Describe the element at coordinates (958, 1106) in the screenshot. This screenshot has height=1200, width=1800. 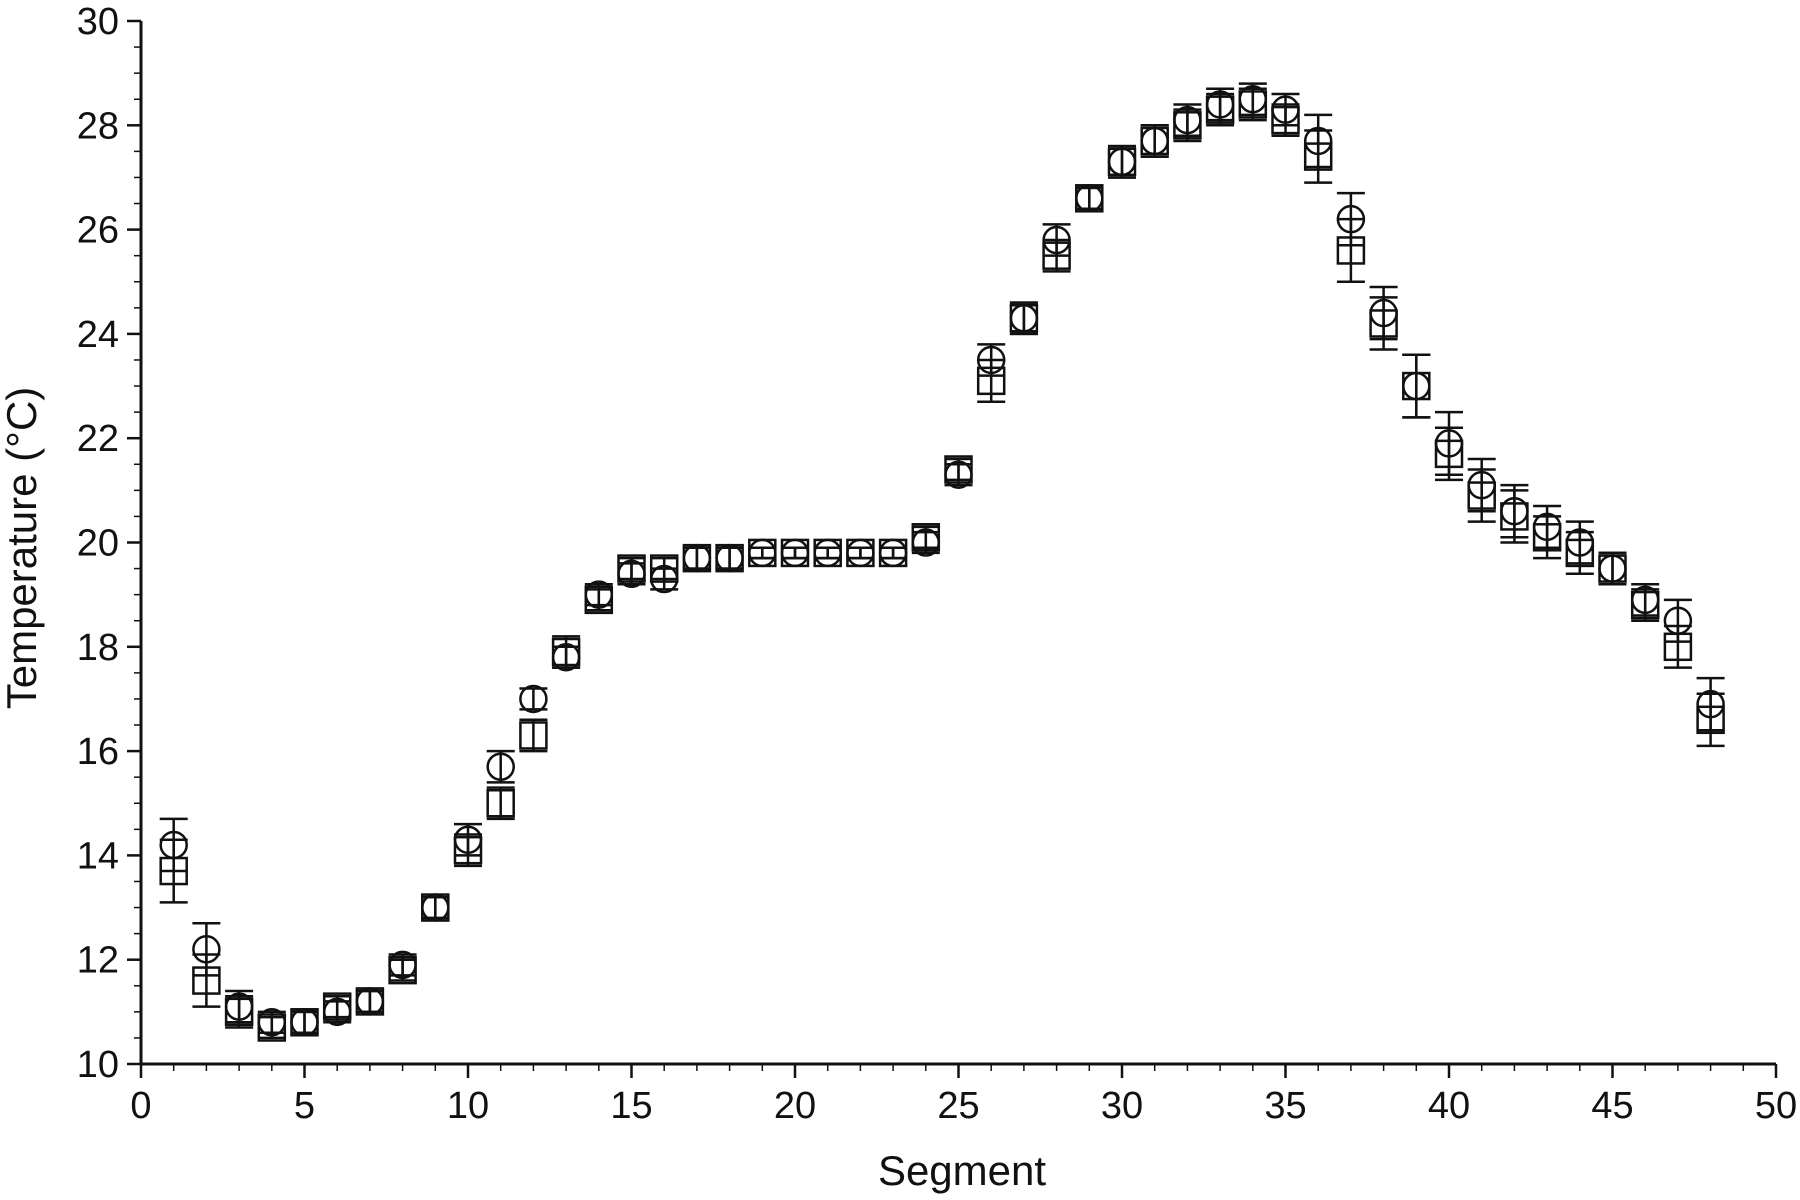
I see `x-tick-label: 25` at that location.